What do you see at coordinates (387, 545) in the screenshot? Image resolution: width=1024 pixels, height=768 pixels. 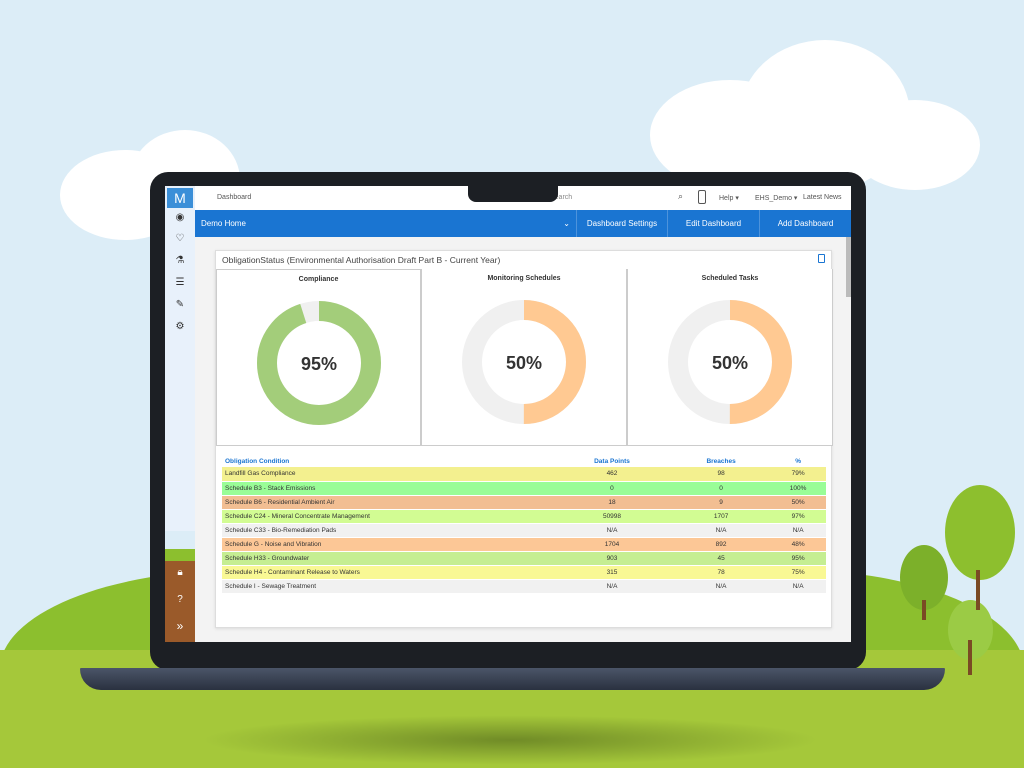 I see `table-cell: Schedule G - Noise and Vibration` at bounding box center [387, 545].